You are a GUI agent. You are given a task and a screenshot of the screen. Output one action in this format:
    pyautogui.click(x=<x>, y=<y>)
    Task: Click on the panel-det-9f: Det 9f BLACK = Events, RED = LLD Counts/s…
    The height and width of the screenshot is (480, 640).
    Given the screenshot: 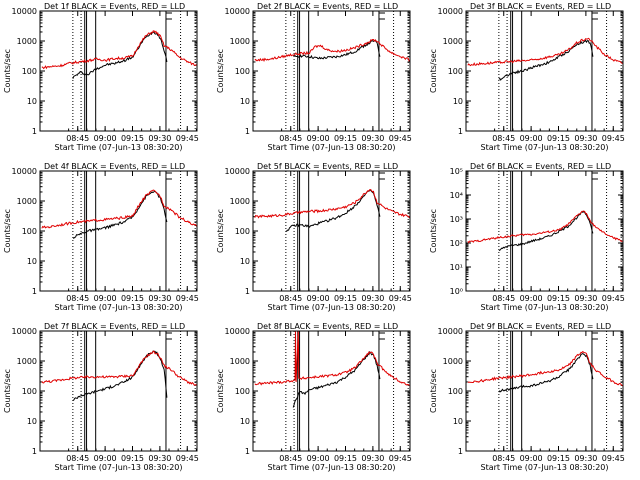 What is the action you would take?
    pyautogui.click(x=527, y=397)
    